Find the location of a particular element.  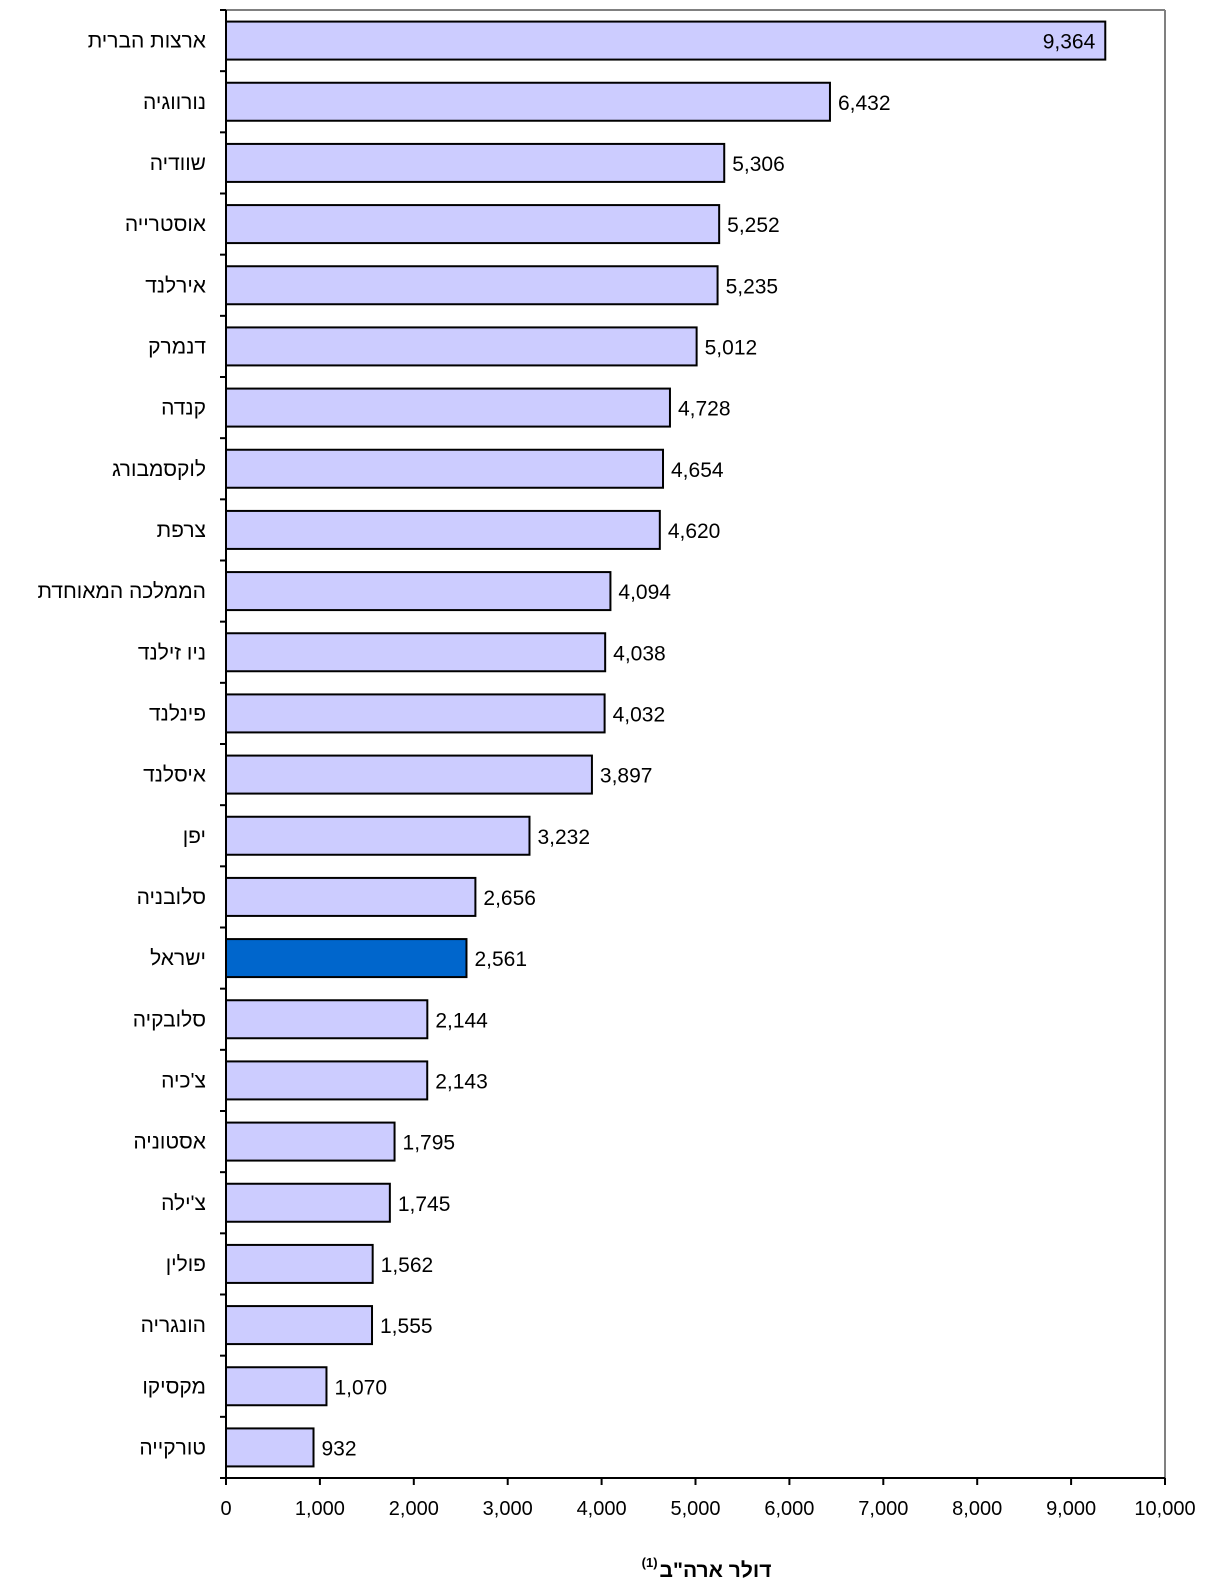

value-label: 4,094 is located at coordinates (644, 592).